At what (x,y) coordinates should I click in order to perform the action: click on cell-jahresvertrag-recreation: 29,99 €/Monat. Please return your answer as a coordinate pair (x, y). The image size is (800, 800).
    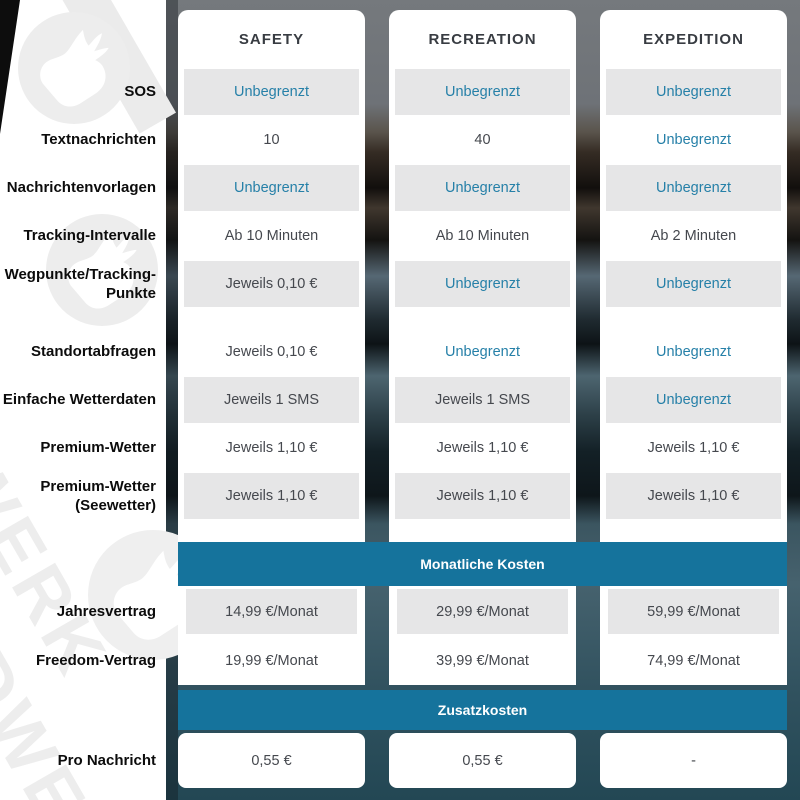
    Looking at the image, I should click on (482, 611).